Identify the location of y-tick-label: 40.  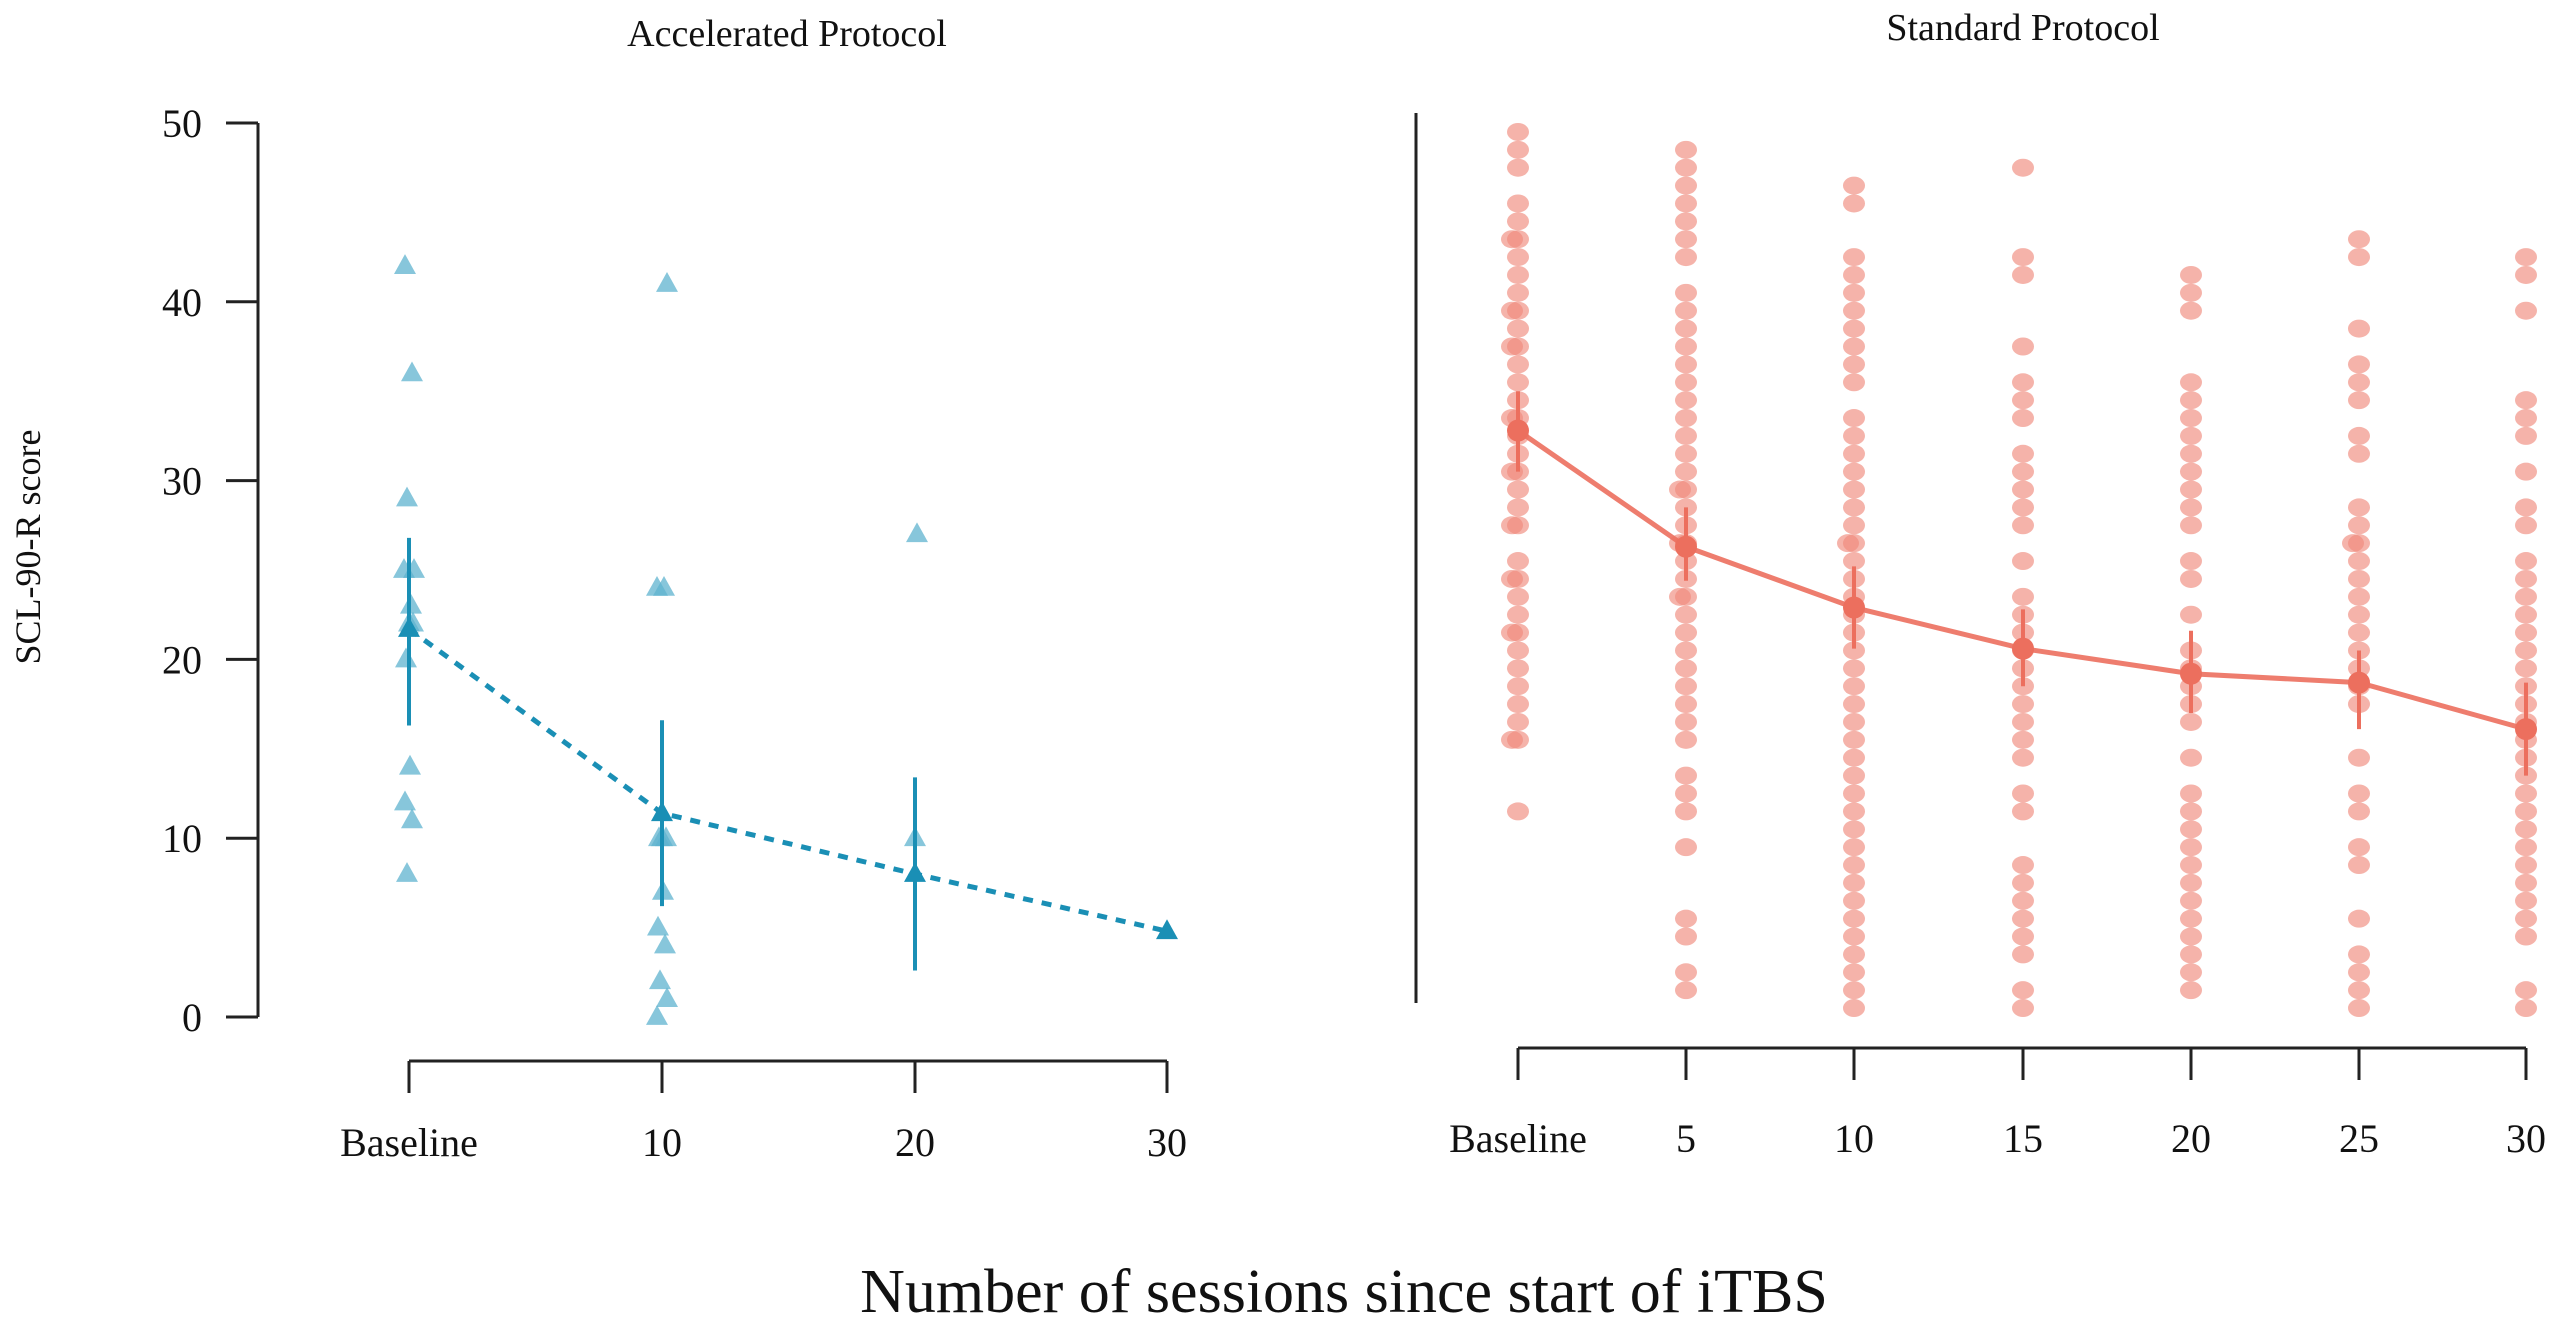
(182, 302).